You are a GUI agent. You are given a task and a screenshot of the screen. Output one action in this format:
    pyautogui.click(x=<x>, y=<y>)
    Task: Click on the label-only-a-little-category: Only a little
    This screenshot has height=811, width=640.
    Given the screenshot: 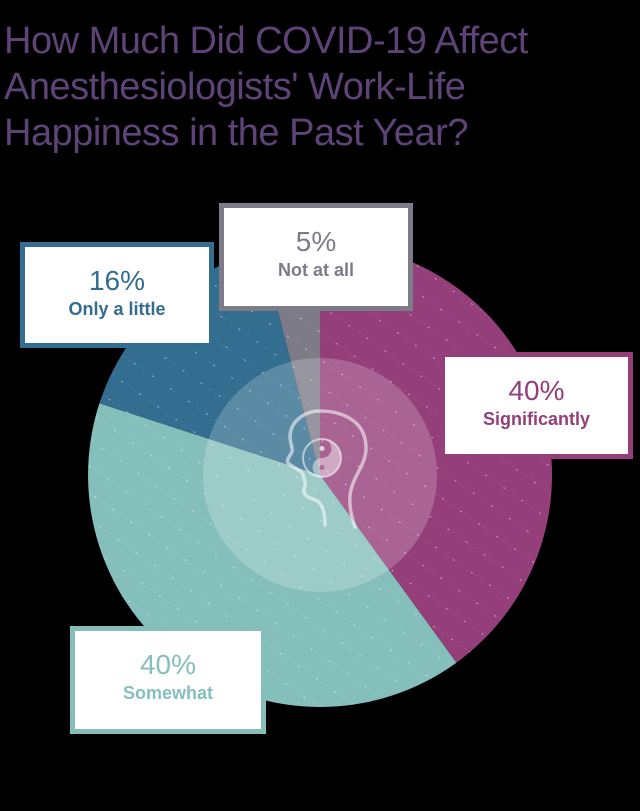 What is the action you would take?
    pyautogui.click(x=117, y=309)
    